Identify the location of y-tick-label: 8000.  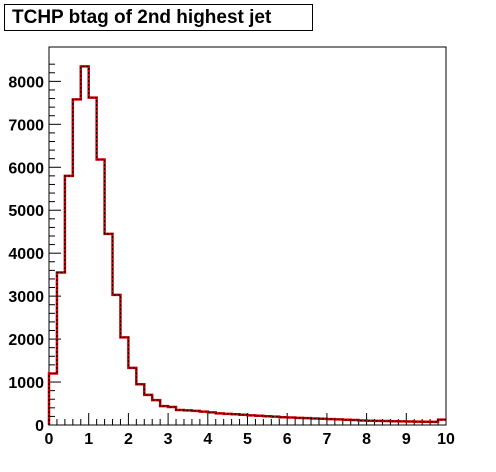
(26, 82).